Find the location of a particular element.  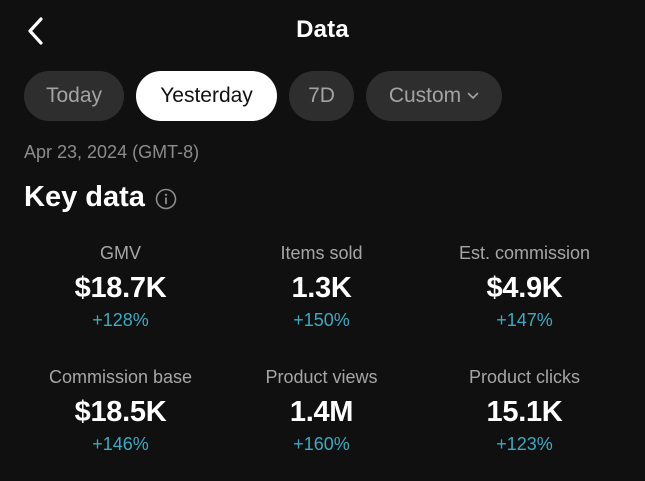

page-title: Data is located at coordinates (322, 29).